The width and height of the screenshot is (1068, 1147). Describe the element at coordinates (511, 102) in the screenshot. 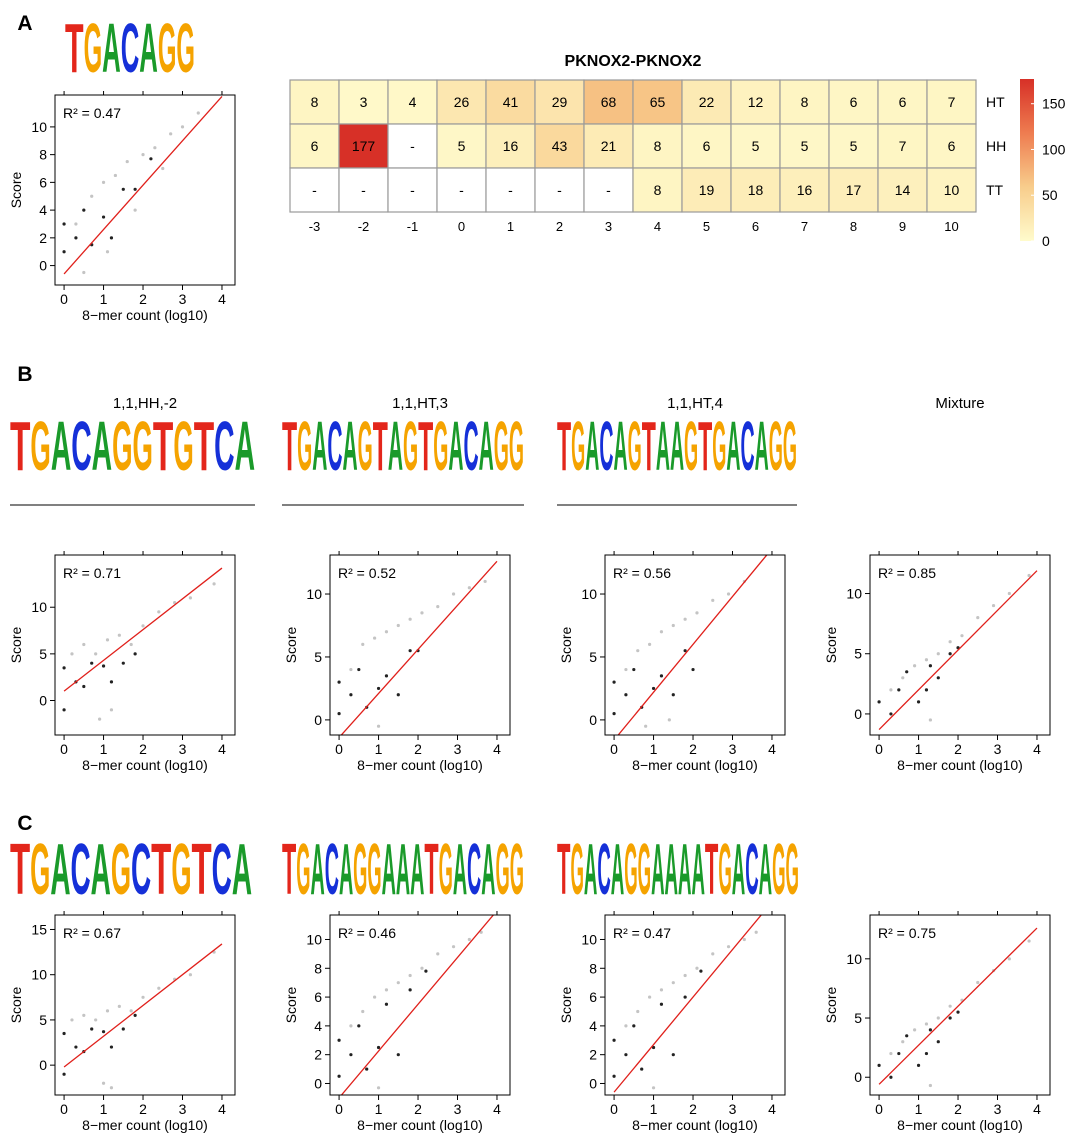

I see `cell-label: 41` at that location.